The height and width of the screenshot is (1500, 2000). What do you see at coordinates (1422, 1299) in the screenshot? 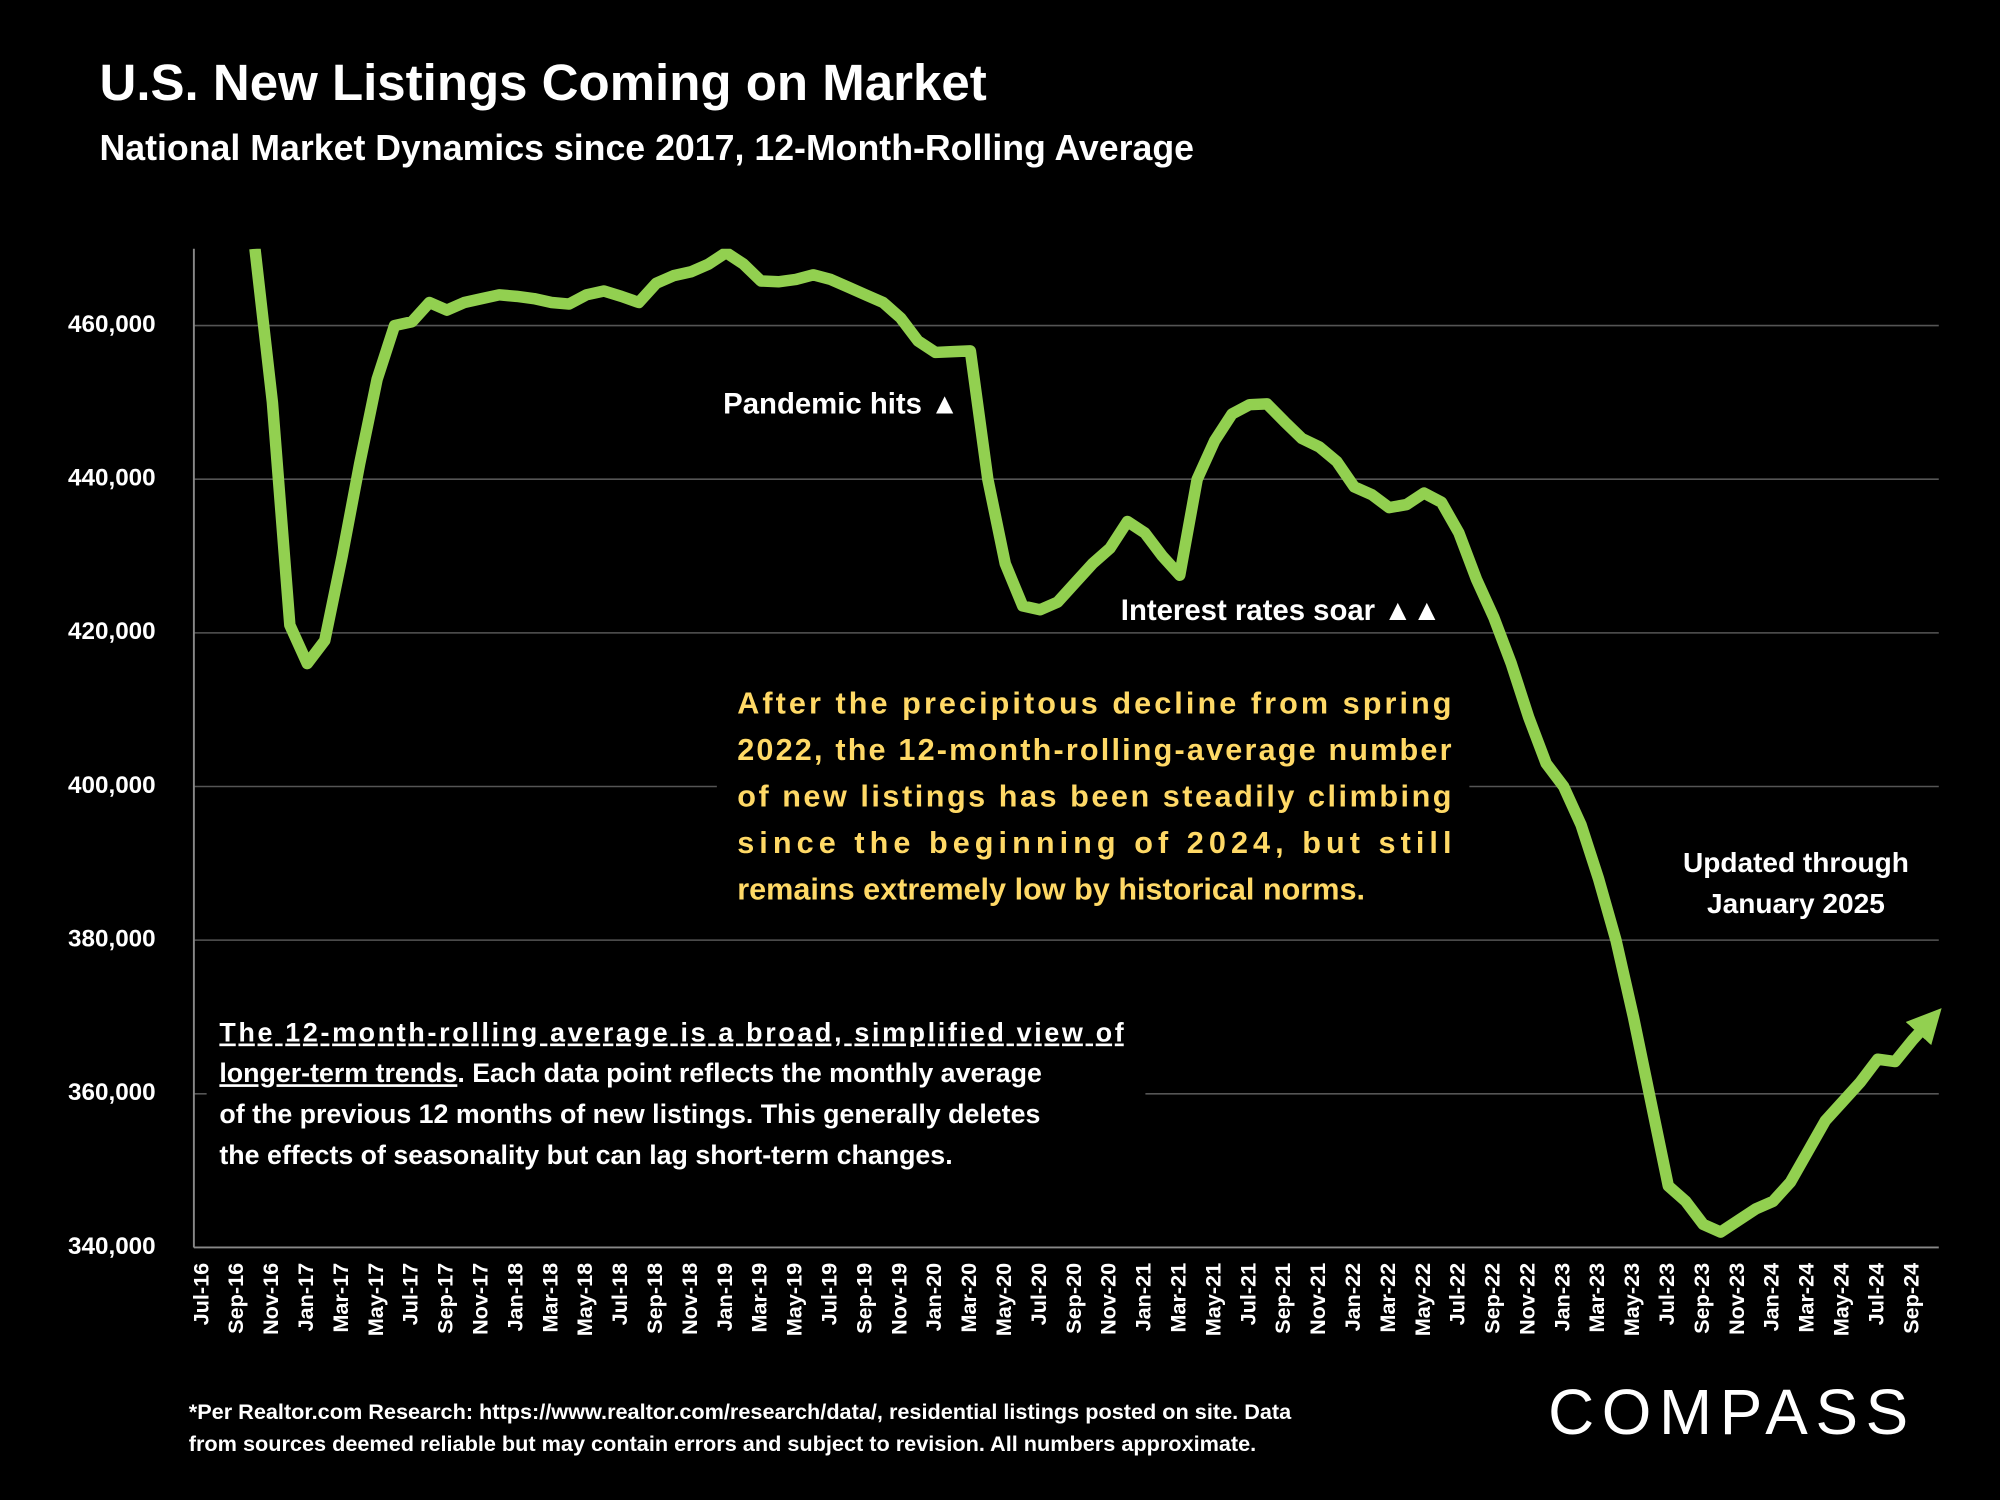
I see `x-tick-label: May-22` at bounding box center [1422, 1299].